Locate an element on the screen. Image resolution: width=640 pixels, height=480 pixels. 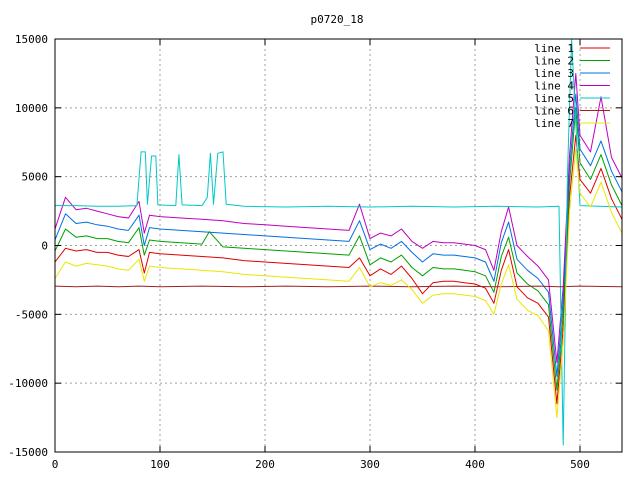
legend-label-6: line 6 is located at coordinates (554, 111).